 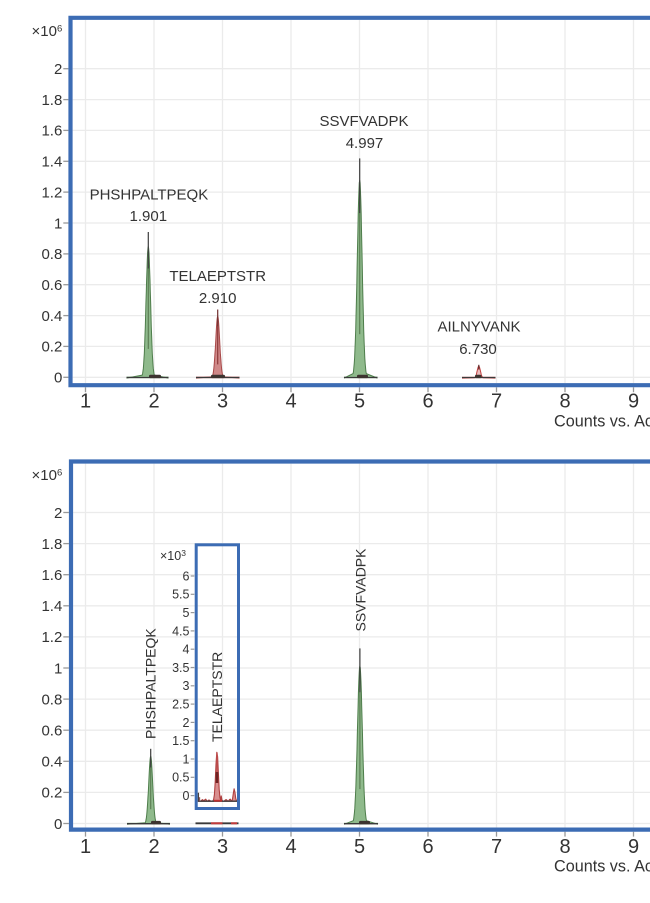 I want to click on svg-text: 4.997, so click(x=365, y=143).